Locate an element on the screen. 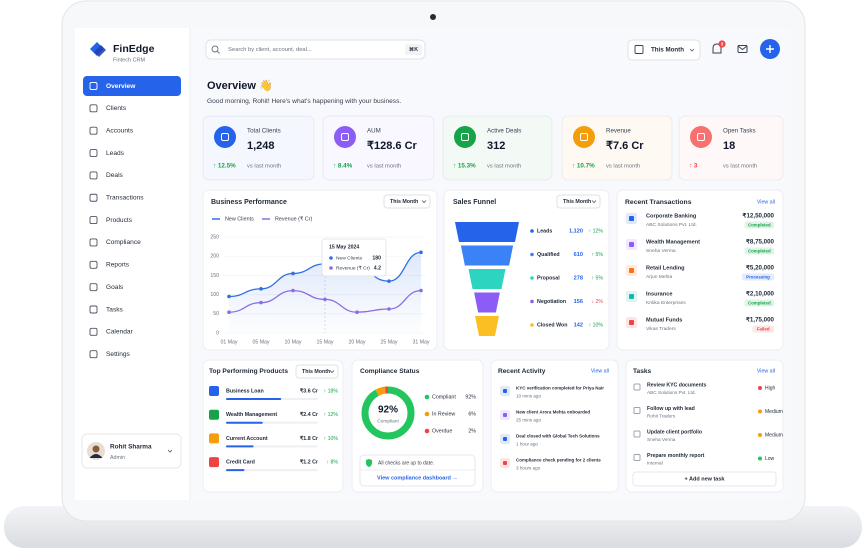 The width and height of the screenshot is (866, 556). txn-name: Corporate Banking is located at coordinates (671, 216).